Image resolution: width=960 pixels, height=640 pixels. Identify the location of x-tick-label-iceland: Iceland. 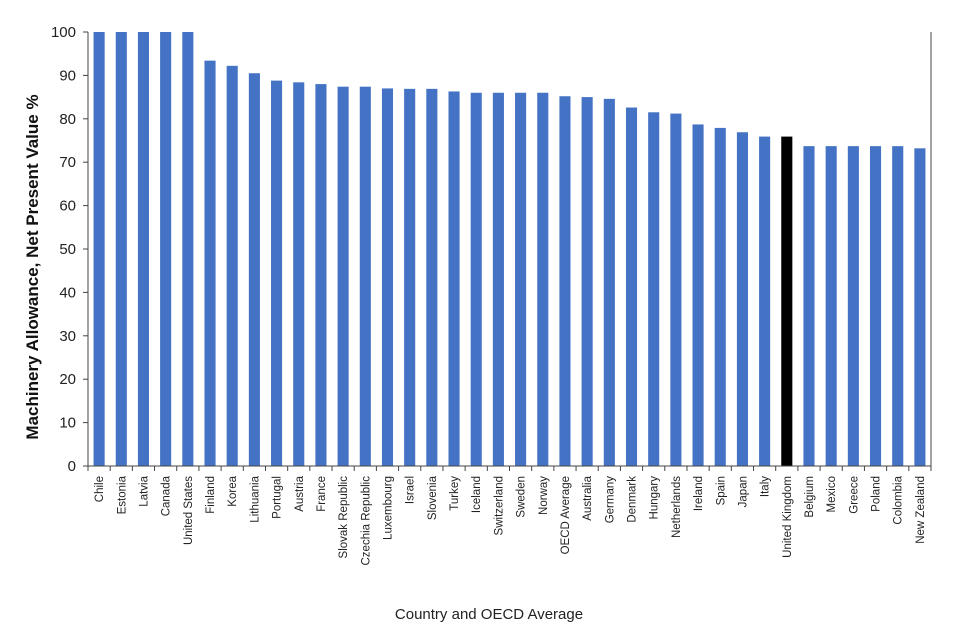
(477, 494).